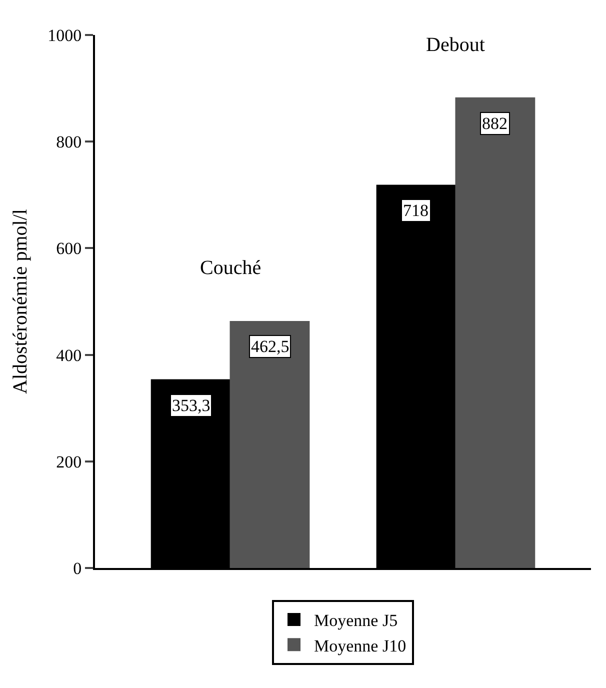  What do you see at coordinates (415, 210) in the screenshot?
I see `data-label: 718` at bounding box center [415, 210].